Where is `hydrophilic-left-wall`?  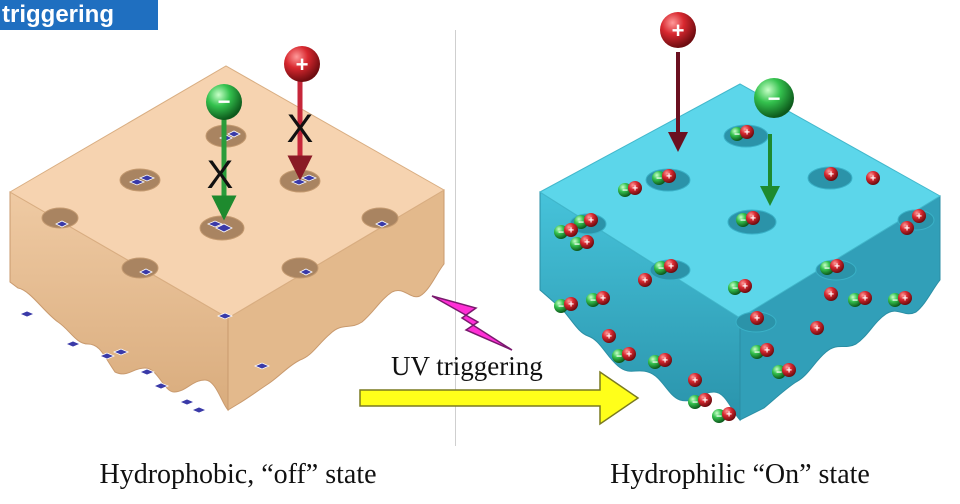
hydrophilic-left-wall is located at coordinates (640, 306).